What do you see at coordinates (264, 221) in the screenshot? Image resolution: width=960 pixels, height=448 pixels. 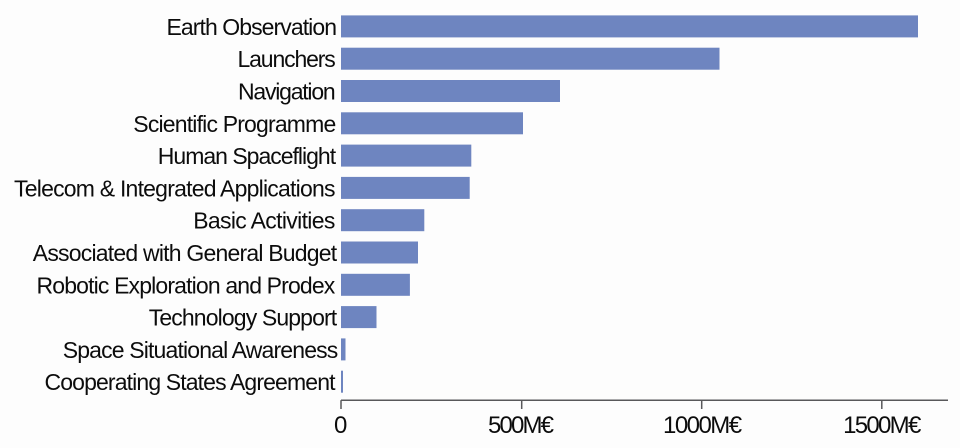 I see `svg-text: Basic Activities` at bounding box center [264, 221].